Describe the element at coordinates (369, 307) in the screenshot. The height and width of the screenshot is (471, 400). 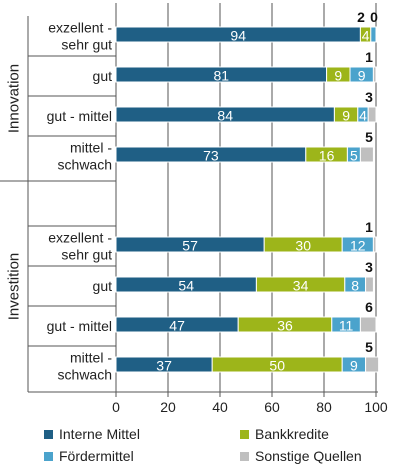
I see `data-label-outside: 6` at that location.